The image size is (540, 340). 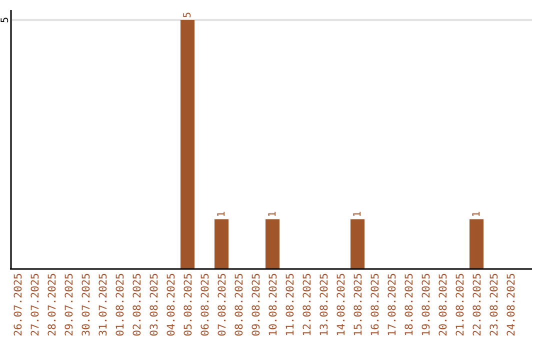 What do you see at coordinates (188, 15) in the screenshot?
I see `data-label: 5` at bounding box center [188, 15].